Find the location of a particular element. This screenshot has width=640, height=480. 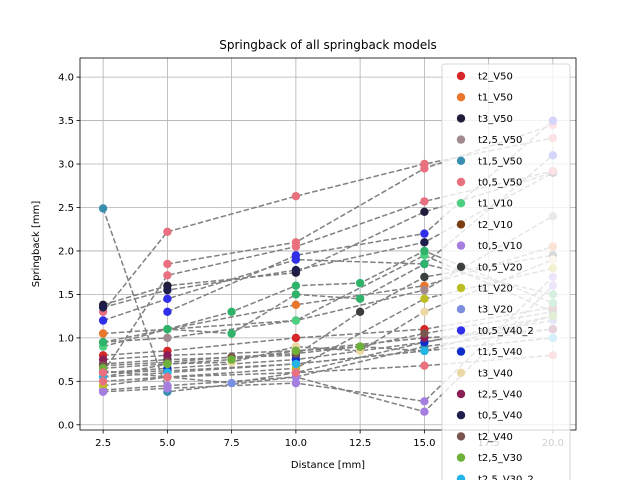

x-tick-label: 12.5 is located at coordinates (360, 443).